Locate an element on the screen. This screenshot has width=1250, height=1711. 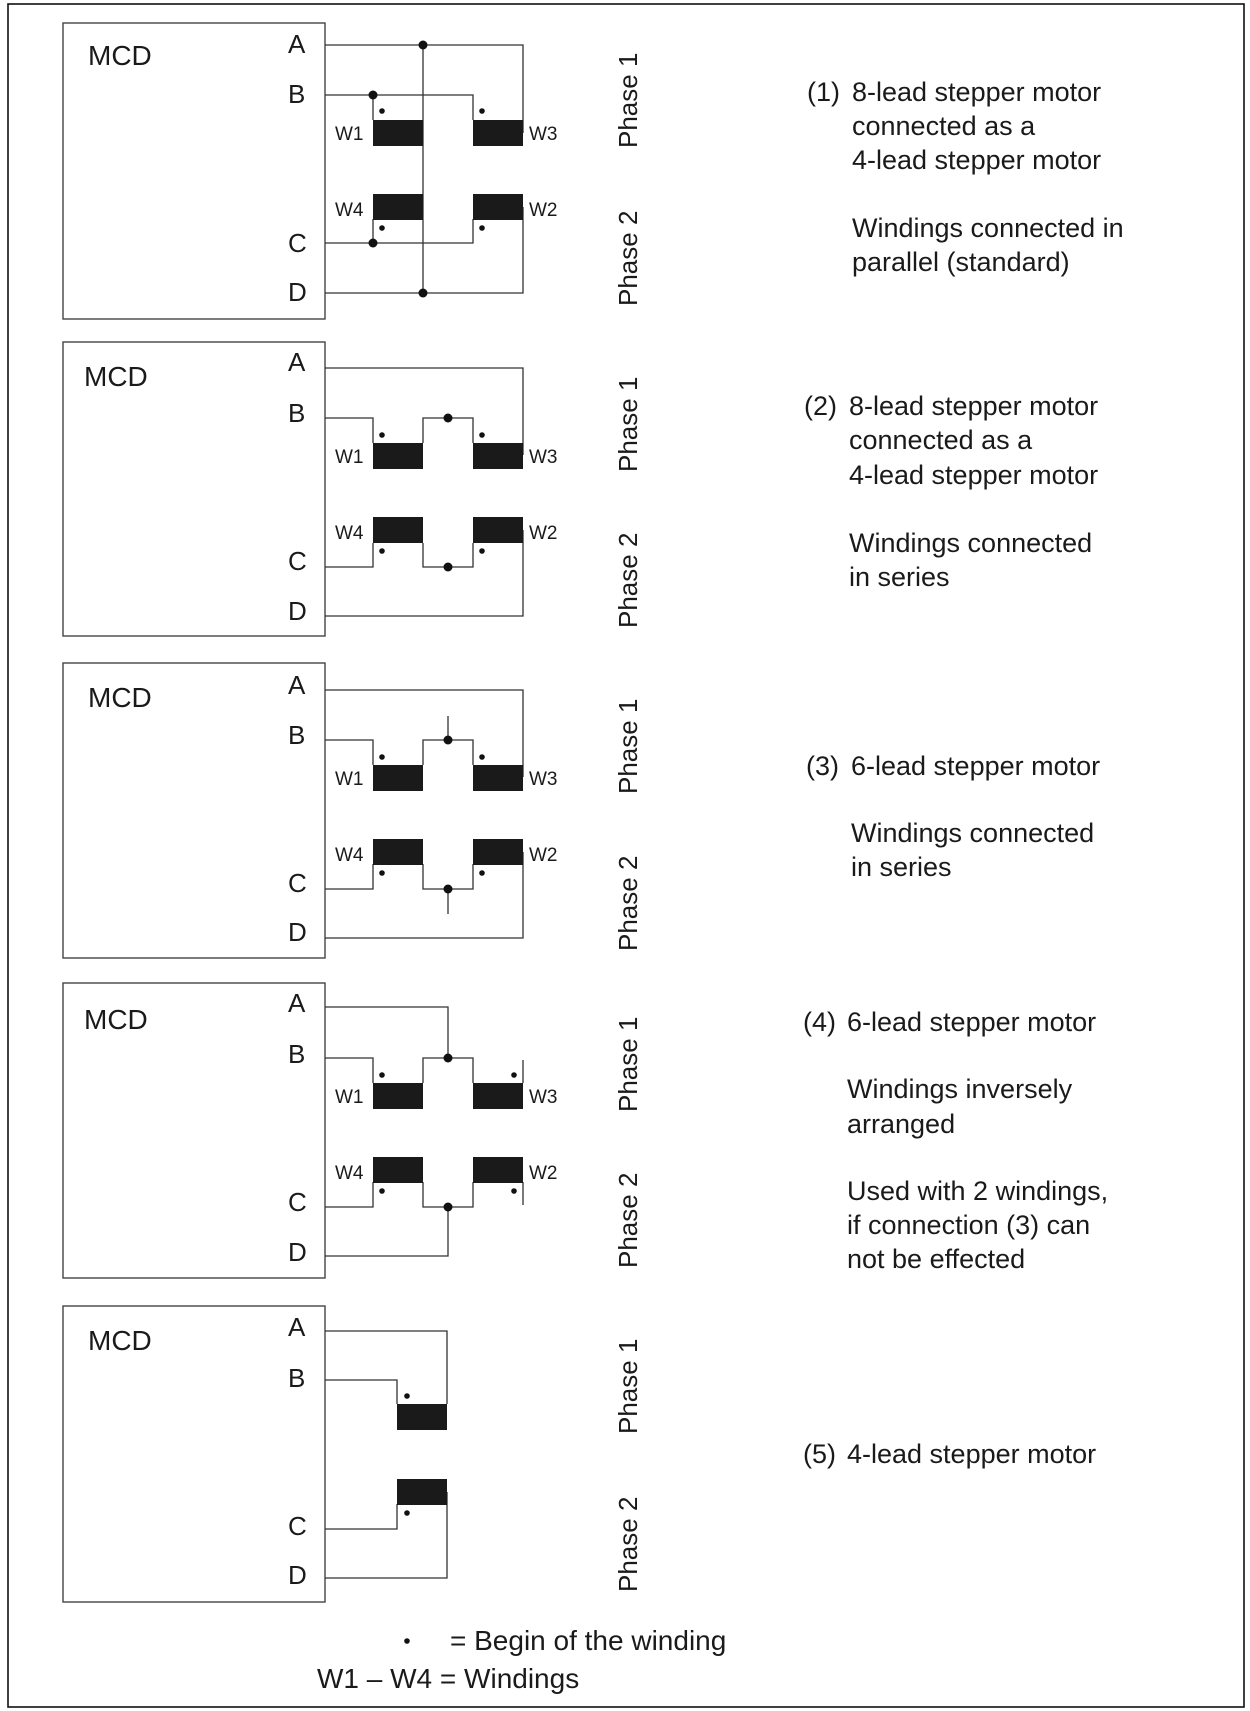
config-1-line: connected as a is located at coordinates (944, 126).